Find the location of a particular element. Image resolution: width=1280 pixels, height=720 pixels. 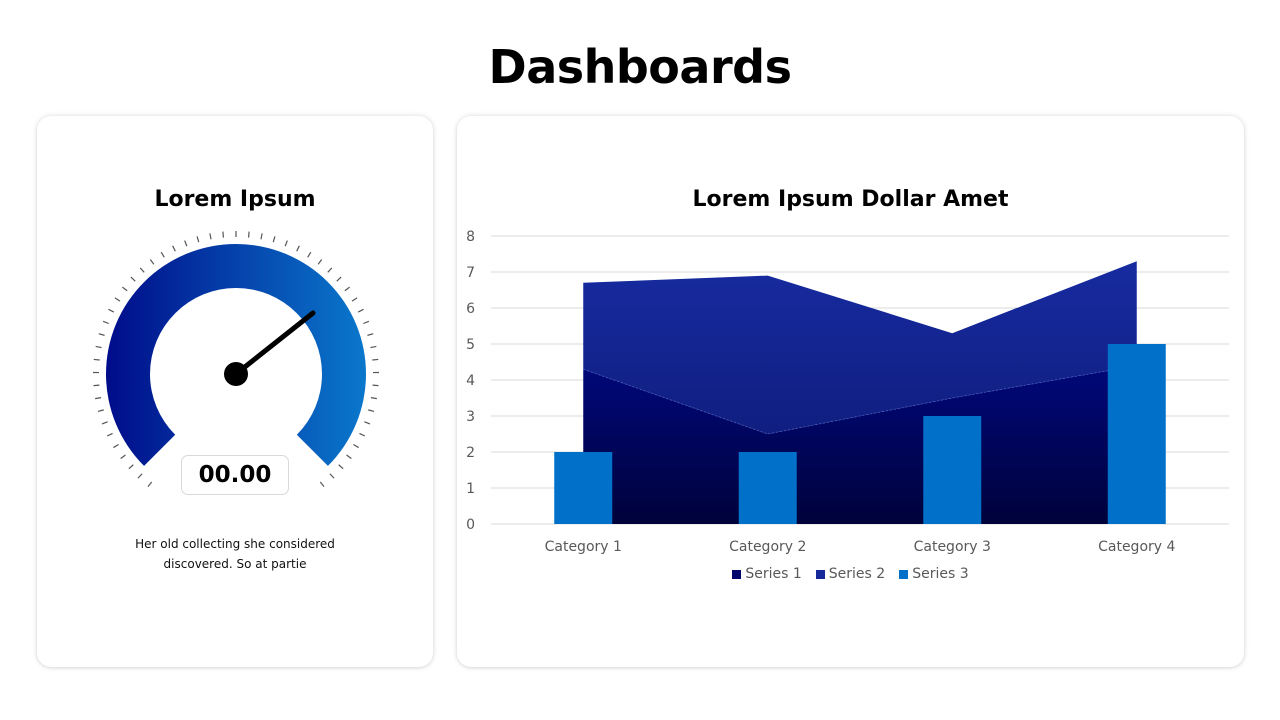

svg-text: 0 is located at coordinates (470, 525).